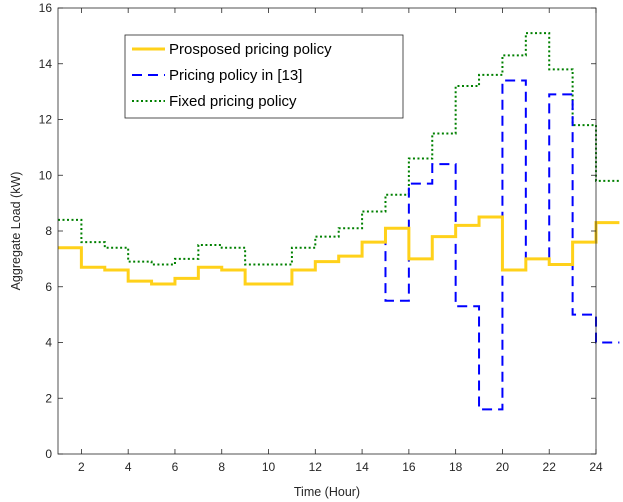 The height and width of the screenshot is (502, 623). What do you see at coordinates (81, 467) in the screenshot?
I see `x-tick-label: 2` at bounding box center [81, 467].